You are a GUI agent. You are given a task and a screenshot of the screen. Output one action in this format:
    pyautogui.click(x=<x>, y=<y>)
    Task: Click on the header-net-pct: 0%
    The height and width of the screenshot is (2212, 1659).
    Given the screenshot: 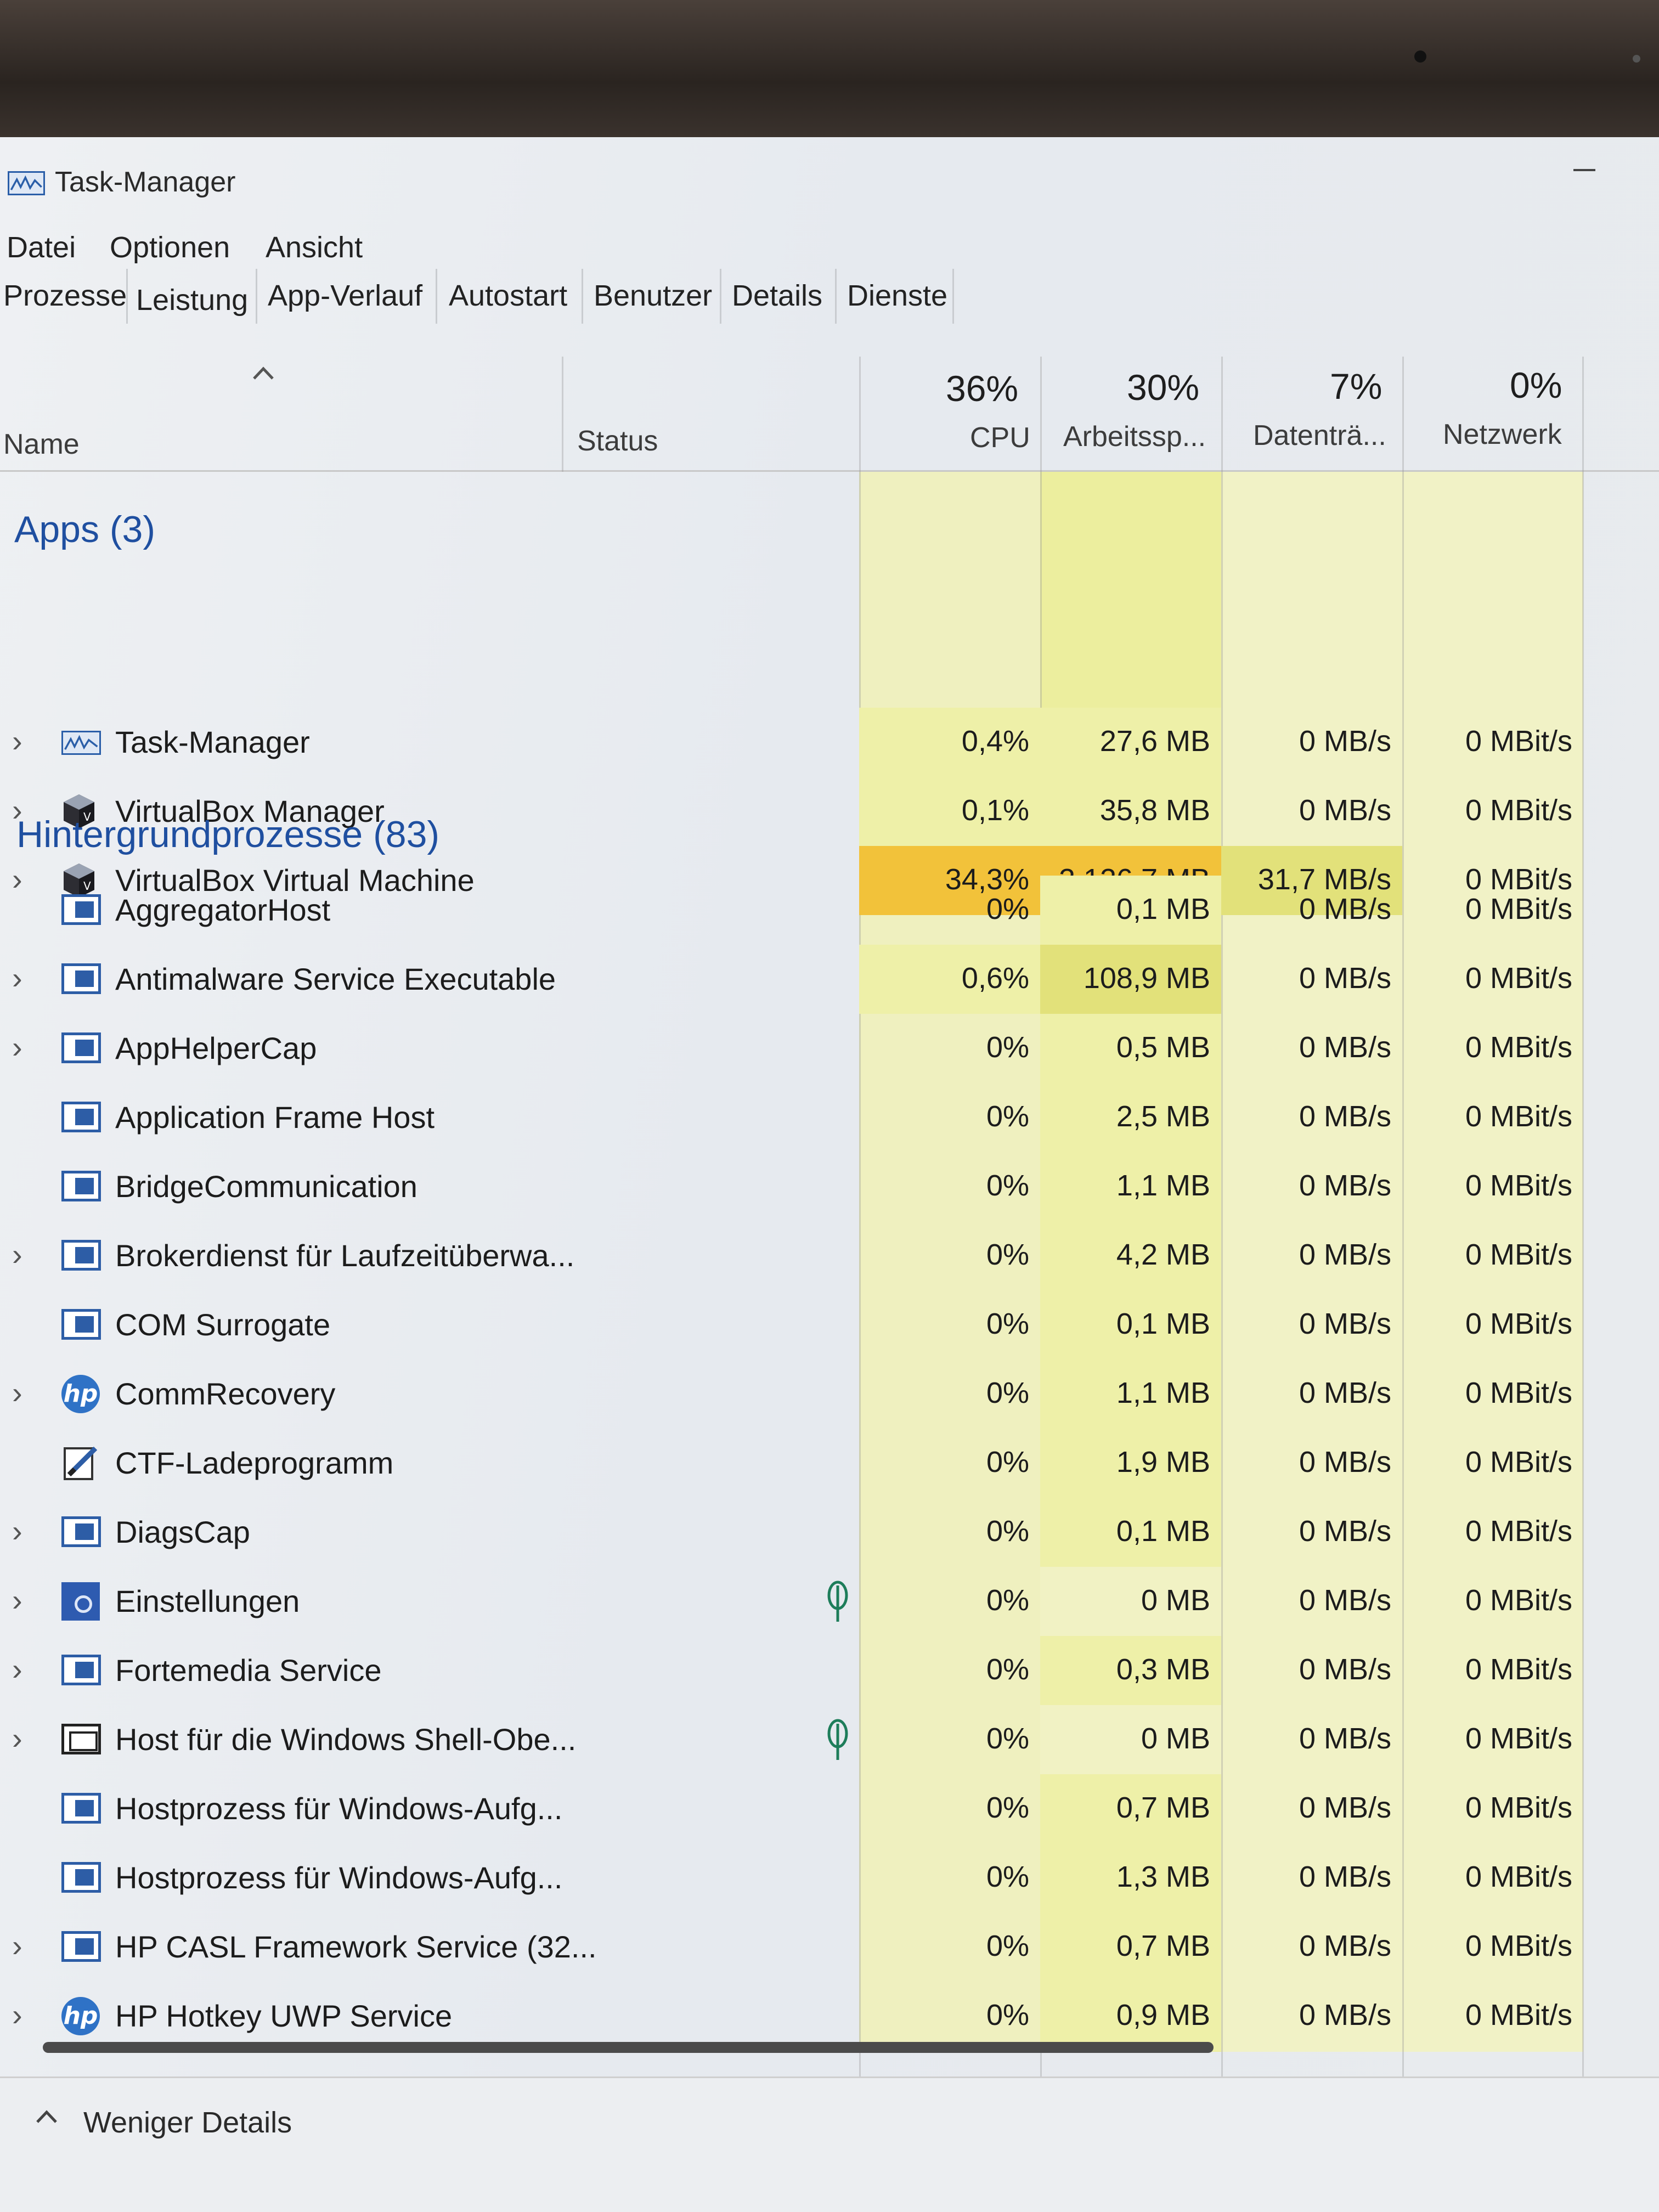 What is the action you would take?
    pyautogui.click(x=1536, y=385)
    